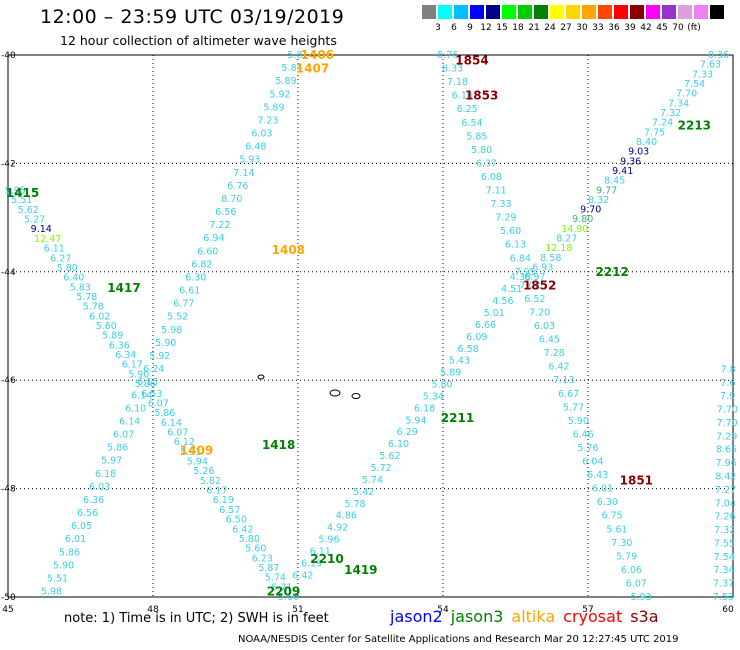  What do you see at coordinates (450, 373) in the screenshot?
I see `swh-value: 5.89` at bounding box center [450, 373].